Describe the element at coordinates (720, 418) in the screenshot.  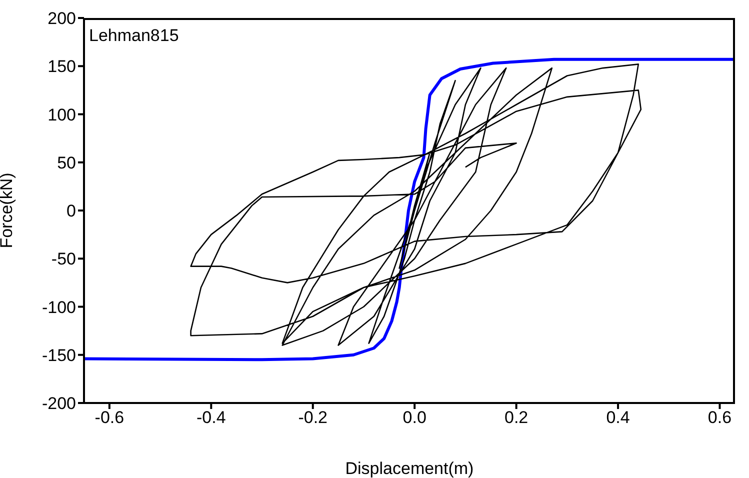
I see `x-tick-label: 0.6` at that location.